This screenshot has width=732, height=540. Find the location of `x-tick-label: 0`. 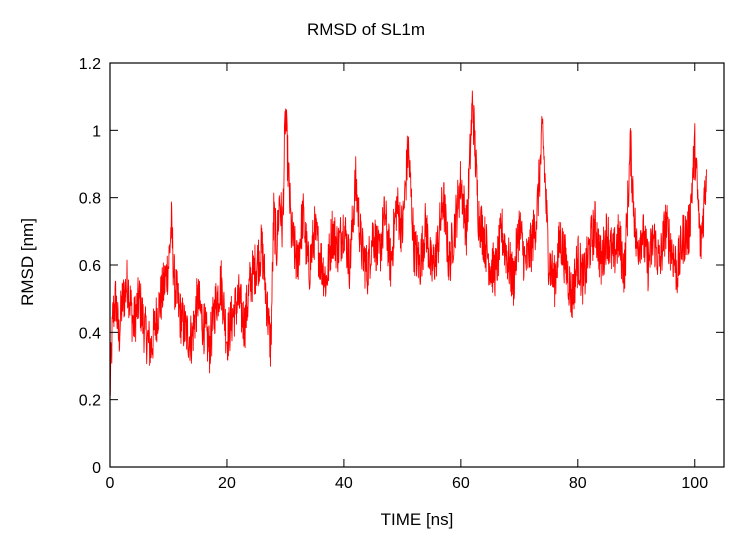

x-tick-label: 0 is located at coordinates (110, 483).